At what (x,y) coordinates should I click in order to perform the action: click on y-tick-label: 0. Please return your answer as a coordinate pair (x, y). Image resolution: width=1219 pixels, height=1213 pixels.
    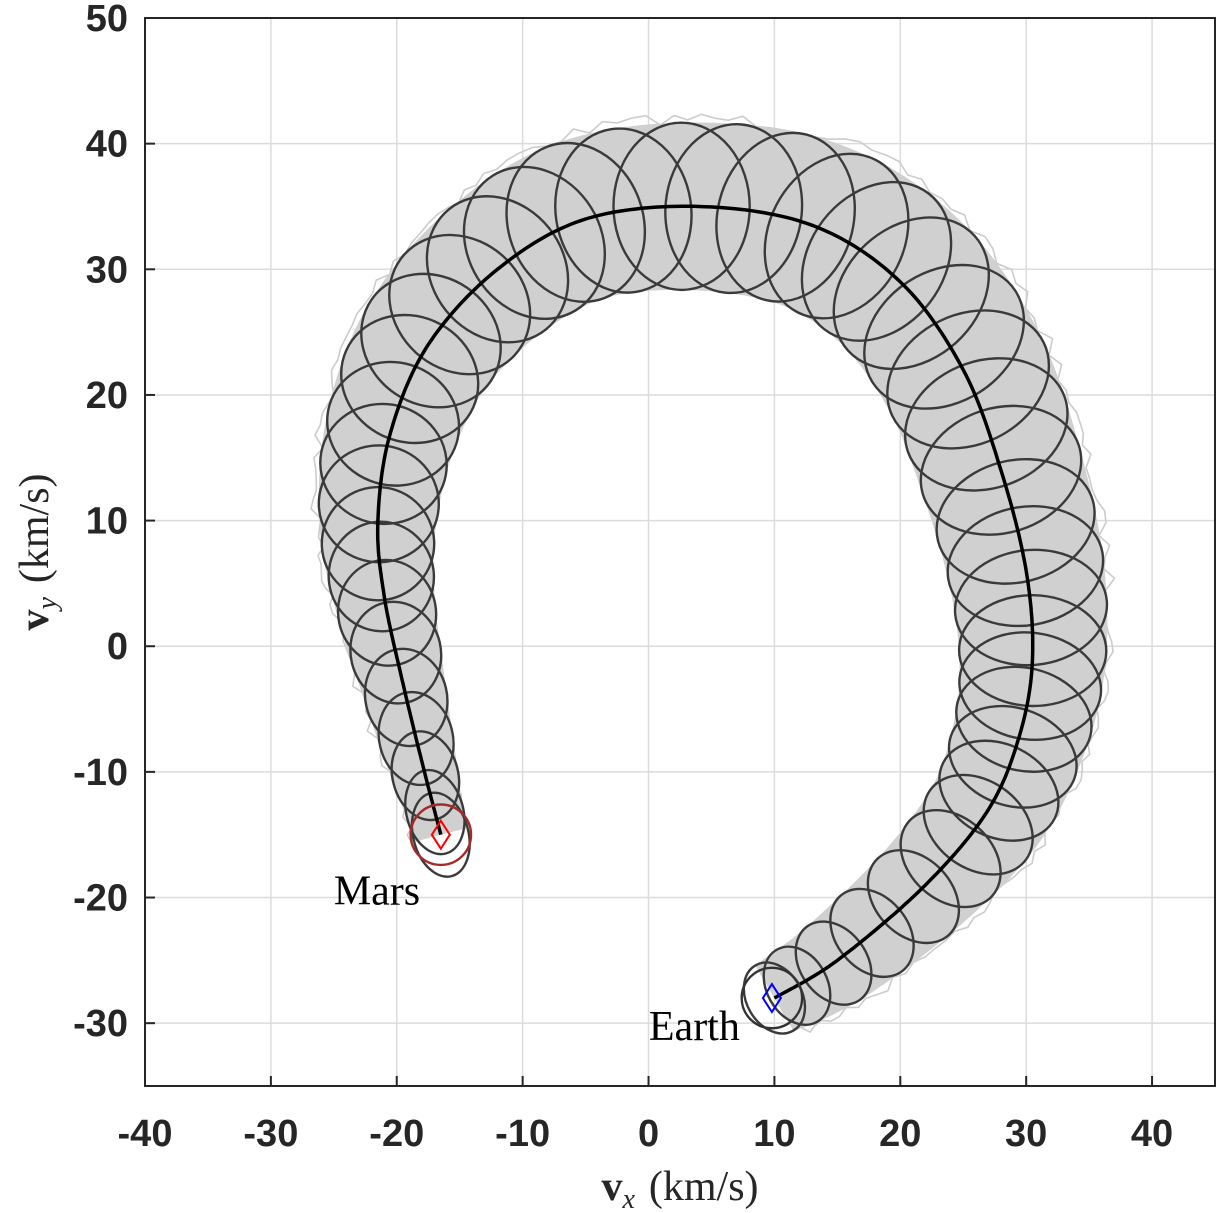
    Looking at the image, I should click on (117, 647).